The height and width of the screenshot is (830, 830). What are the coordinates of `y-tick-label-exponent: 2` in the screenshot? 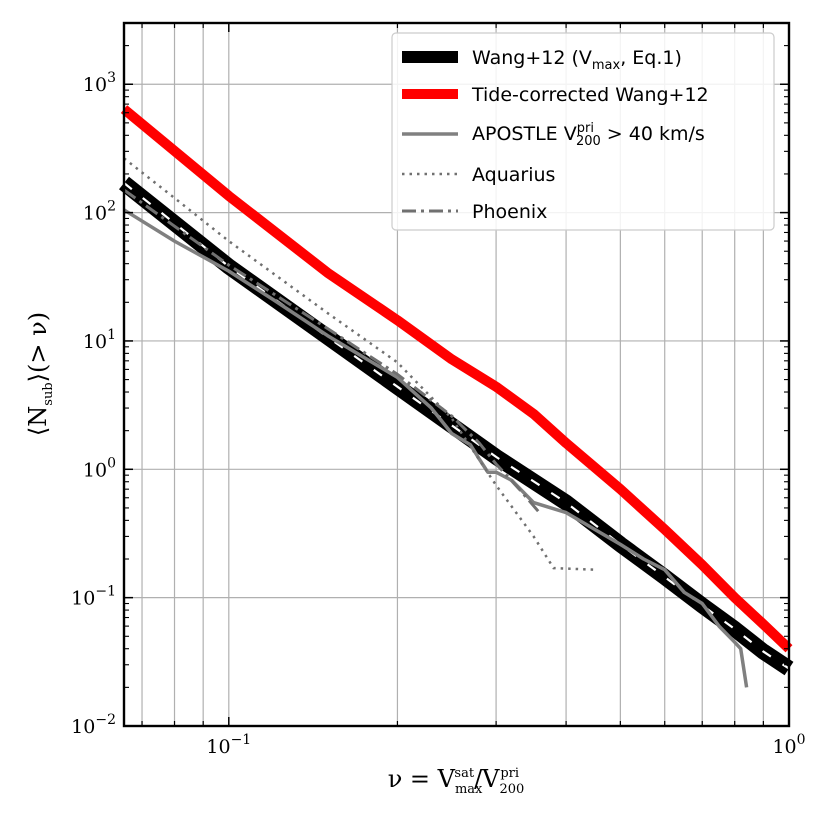 It's located at (111, 207).